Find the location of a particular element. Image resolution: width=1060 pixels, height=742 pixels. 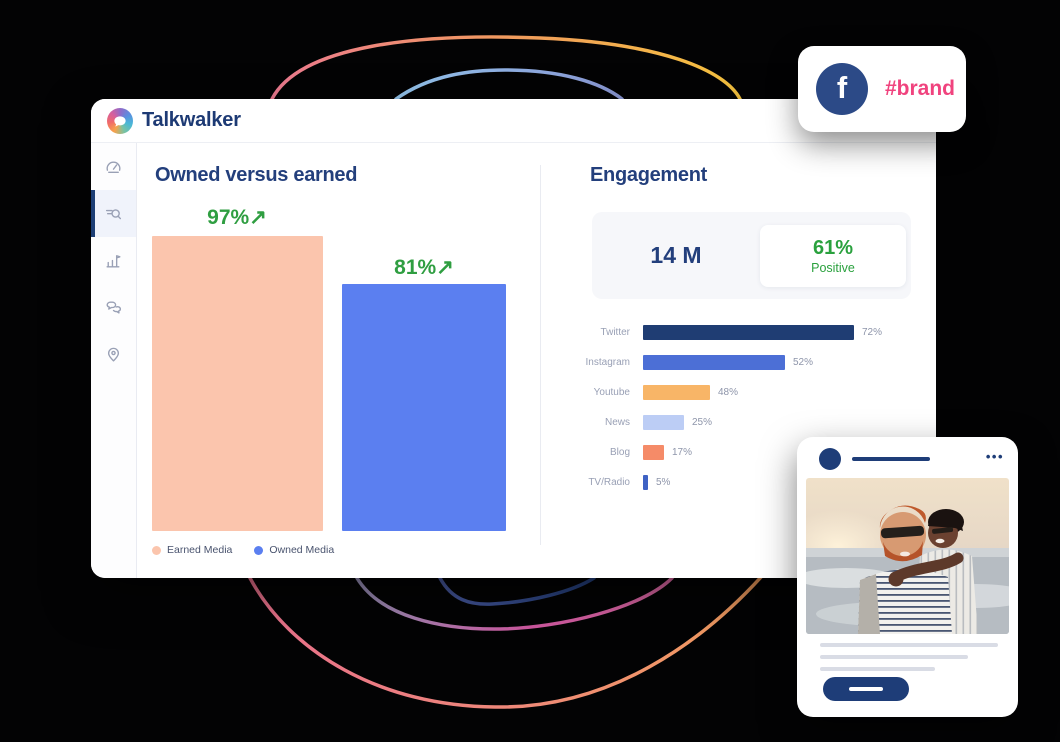

engagement-title: Engagement is located at coordinates (649, 175).